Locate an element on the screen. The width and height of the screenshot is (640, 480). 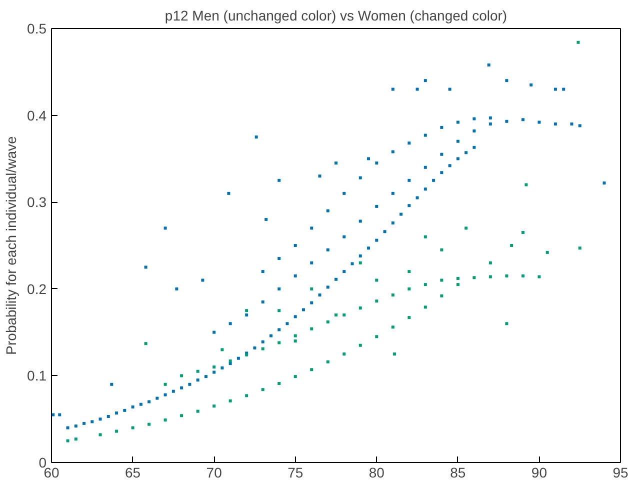
y-tick-label: 0.1 is located at coordinates (37, 376).